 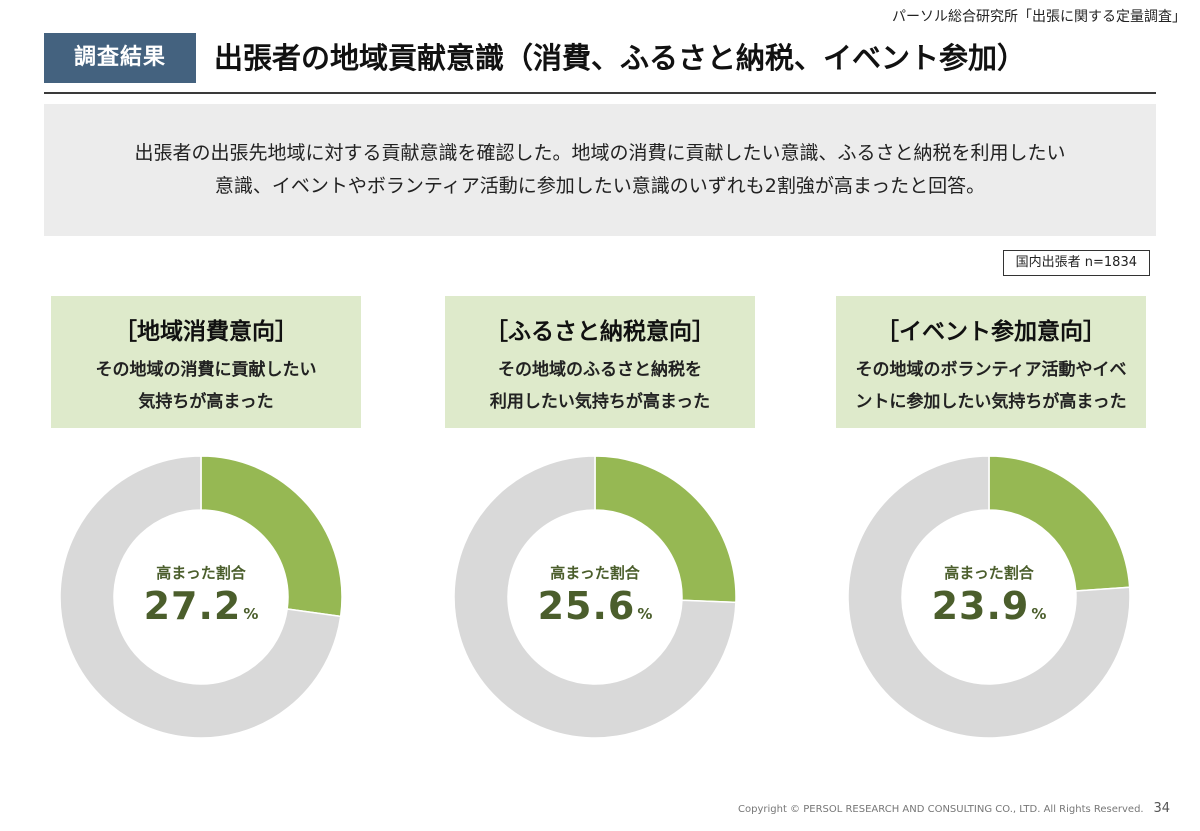 I want to click on panel-header: ［地域消費意向］ その地域の消費に貢献したい 気持ちが高まった, so click(x=206, y=362).